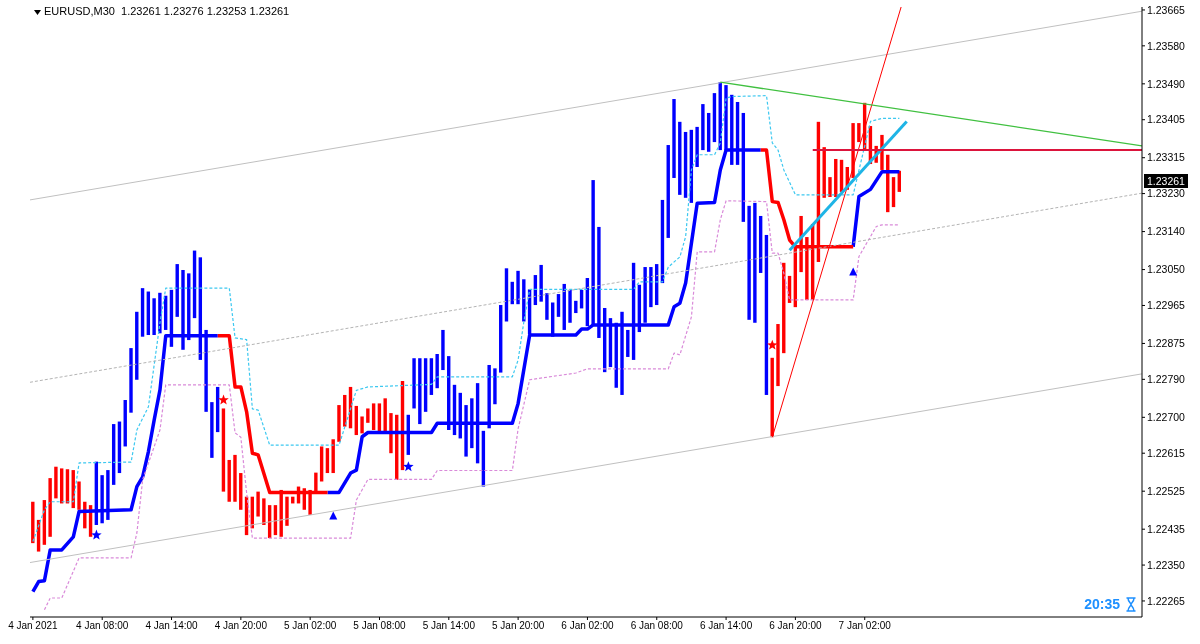  What do you see at coordinates (1166, 490) in the screenshot?
I see `y-tick-label: 1.22525` at bounding box center [1166, 490].